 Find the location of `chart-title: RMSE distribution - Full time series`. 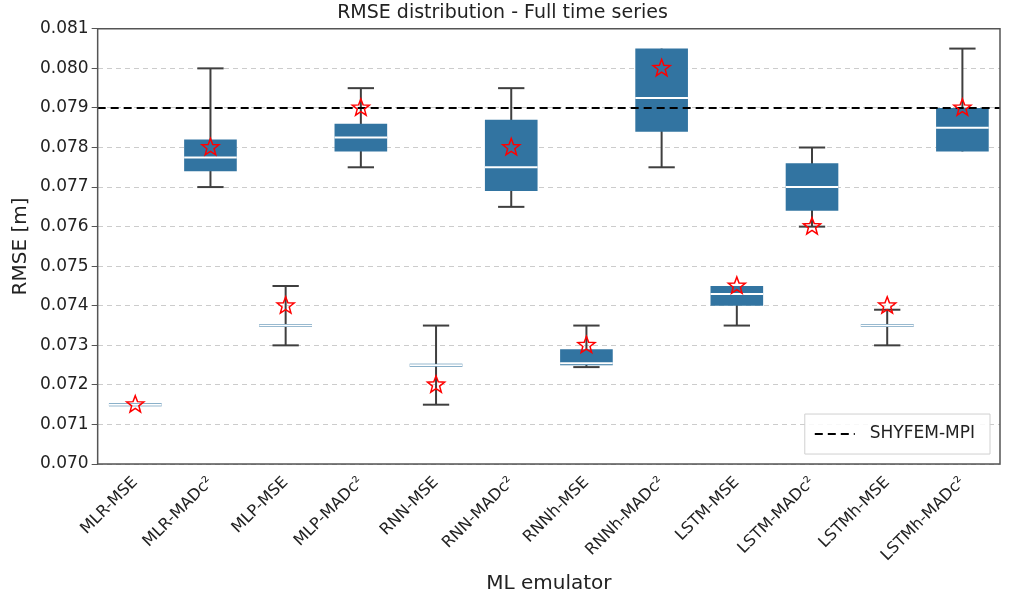

chart-title: RMSE distribution - Full time series is located at coordinates (502, 11).